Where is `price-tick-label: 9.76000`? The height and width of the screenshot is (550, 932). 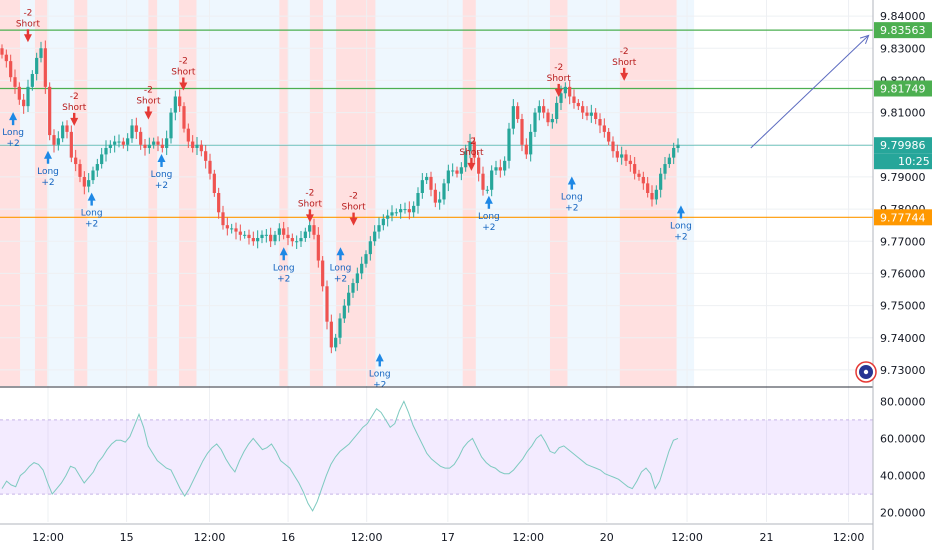
price-tick-label: 9.76000 is located at coordinates (903, 273).